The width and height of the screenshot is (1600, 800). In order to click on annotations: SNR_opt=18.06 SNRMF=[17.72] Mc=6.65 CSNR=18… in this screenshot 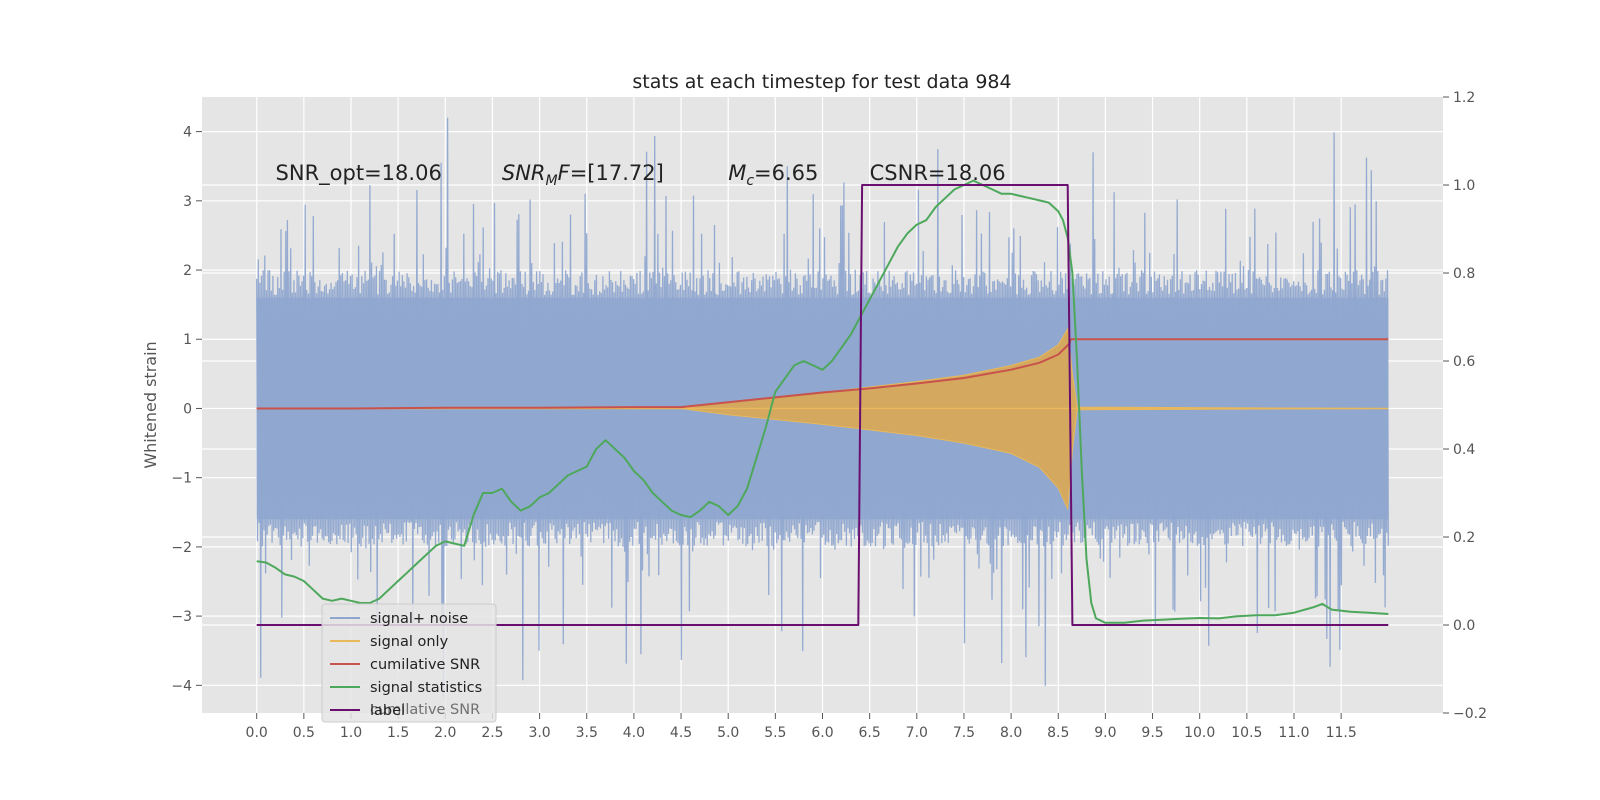, I will do `click(641, 175)`.